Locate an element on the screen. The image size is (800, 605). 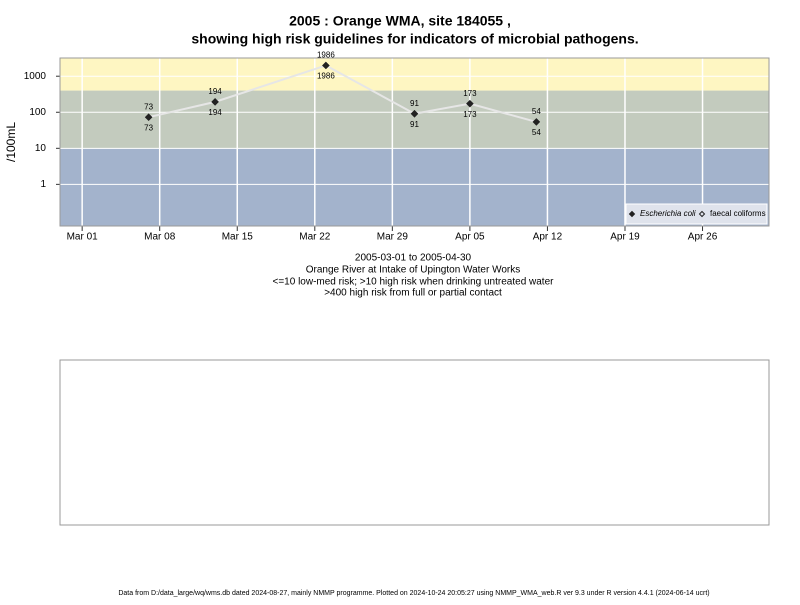
x-tick-label: Mar 01 is located at coordinates (83, 237).